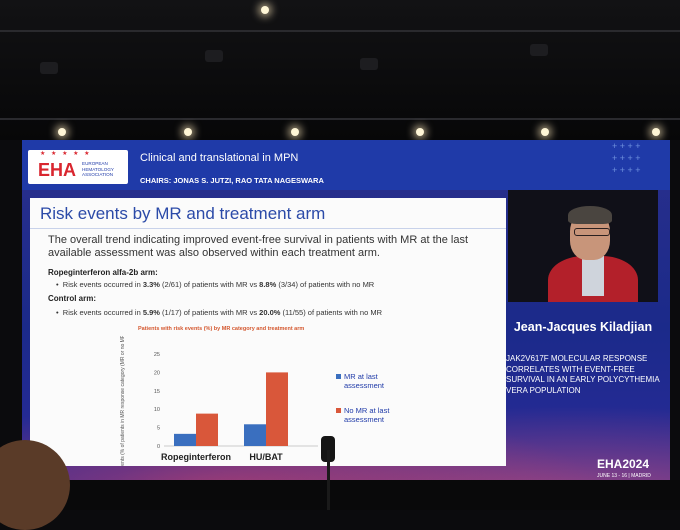  Describe the element at coordinates (367, 415) in the screenshot. I see `legend-label-nomr: No MR at last assessment` at that location.